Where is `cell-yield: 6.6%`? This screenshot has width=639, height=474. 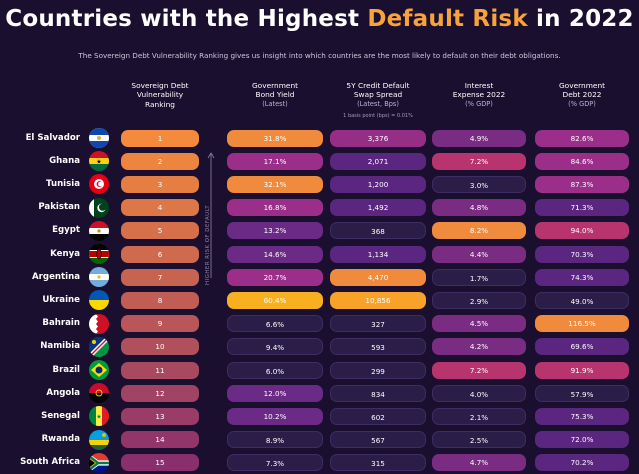
cell-yield: 6.6% is located at coordinates (275, 324).